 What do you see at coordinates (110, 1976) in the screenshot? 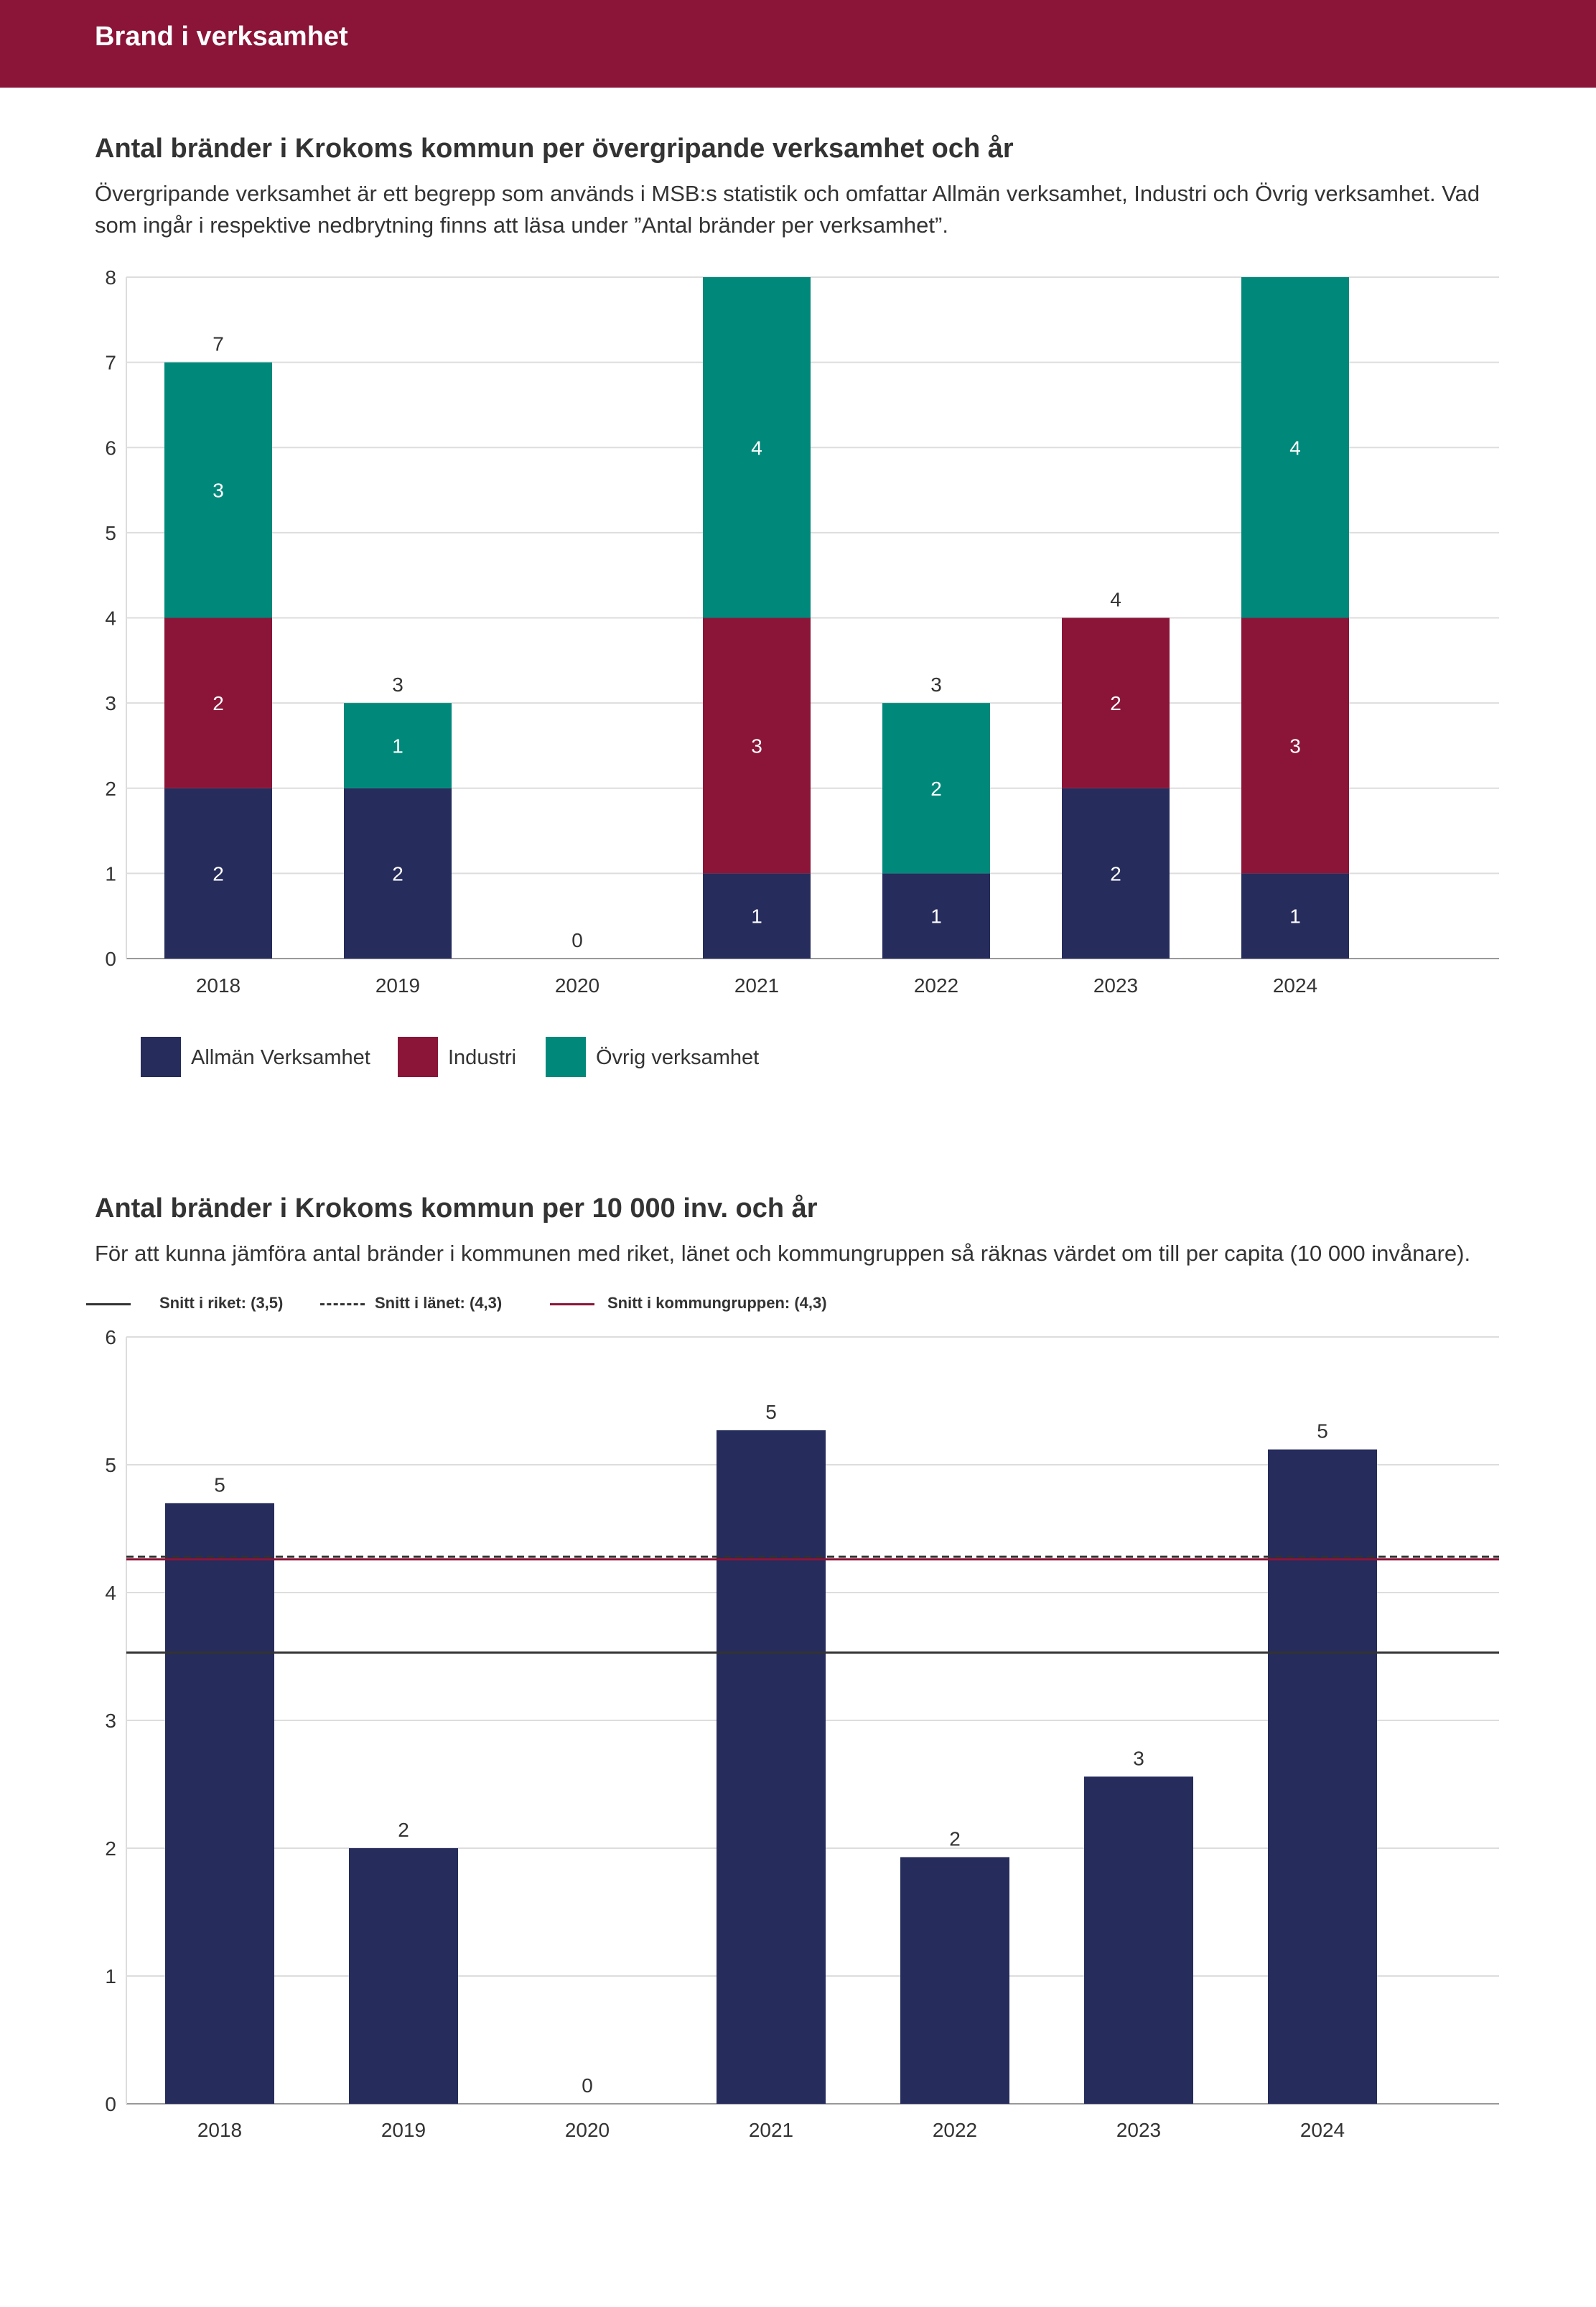
I see `chart2-y-tick-label: 1` at bounding box center [110, 1976].